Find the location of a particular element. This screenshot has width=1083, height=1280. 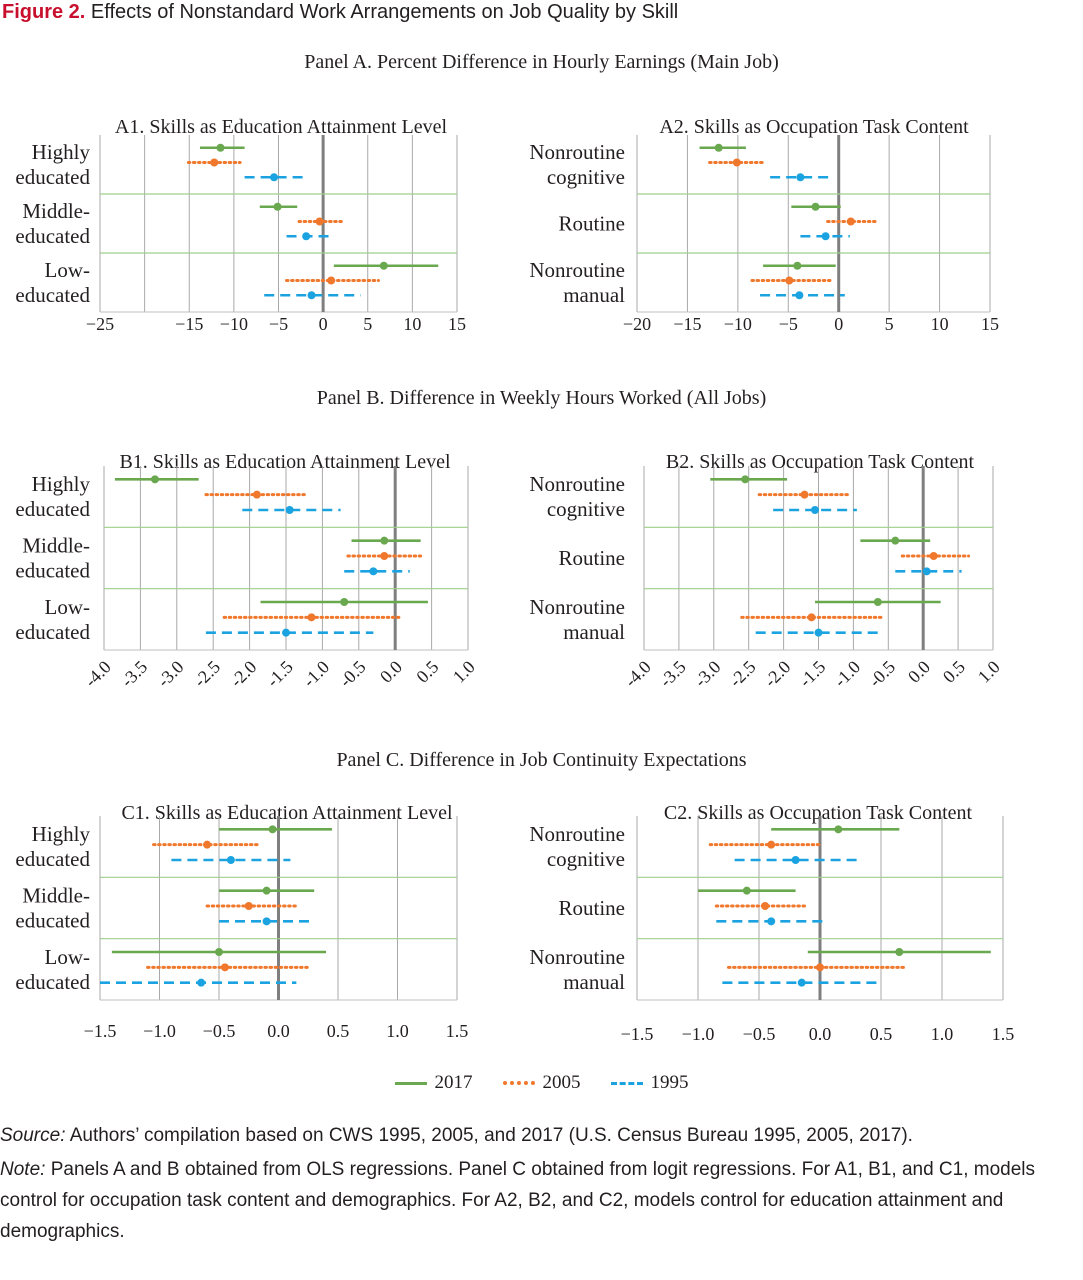

c2-tick-label: 1.0 is located at coordinates (942, 1034).